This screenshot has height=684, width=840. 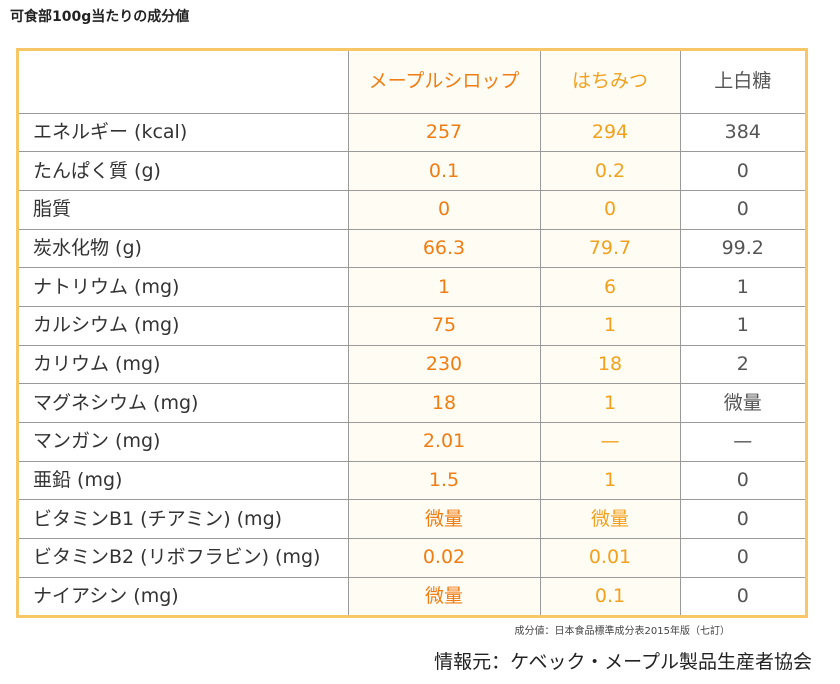 What do you see at coordinates (184, 442) in the screenshot?
I see `row-label: マンガン (mg)` at bounding box center [184, 442].